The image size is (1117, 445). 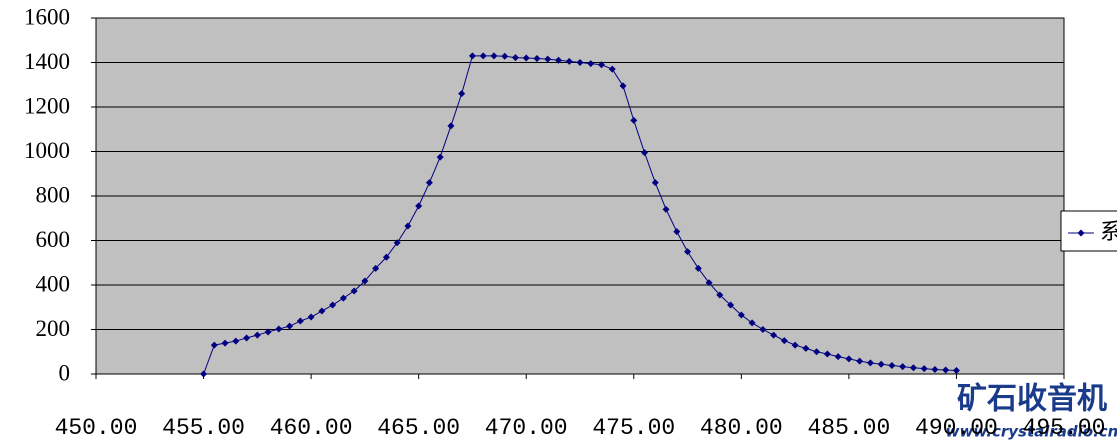 What do you see at coordinates (47, 61) in the screenshot?
I see `y-tick-label: 1400` at bounding box center [47, 61].